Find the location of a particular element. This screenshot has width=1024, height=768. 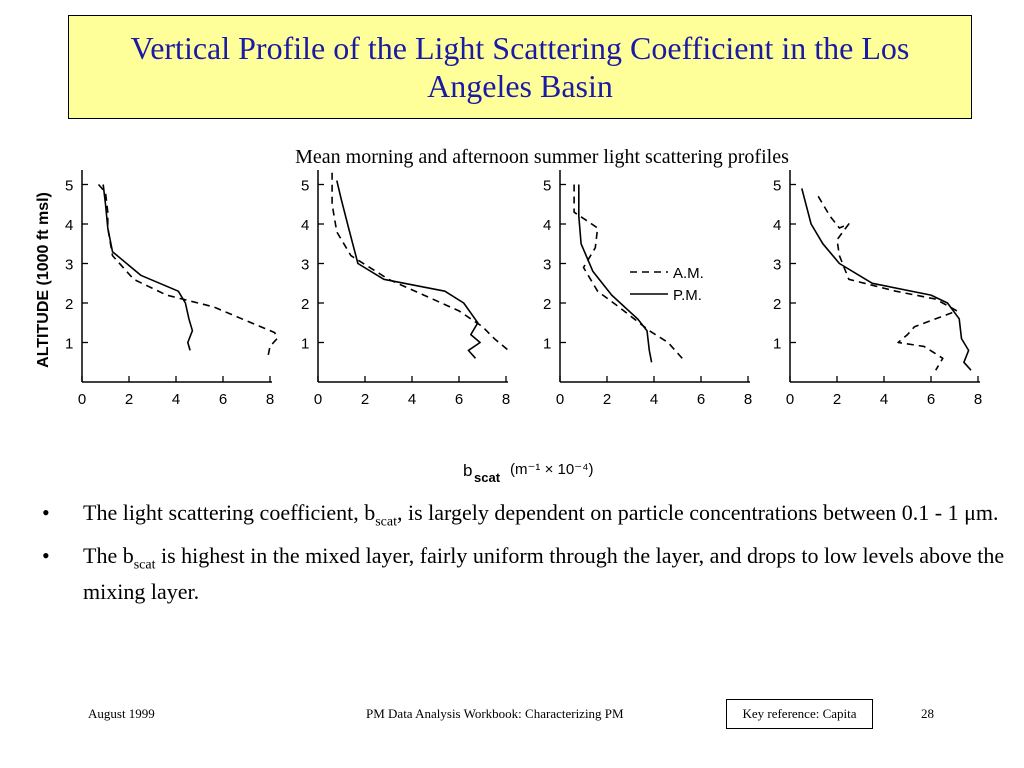

footer-page-number: 28 is located at coordinates (927, 713).